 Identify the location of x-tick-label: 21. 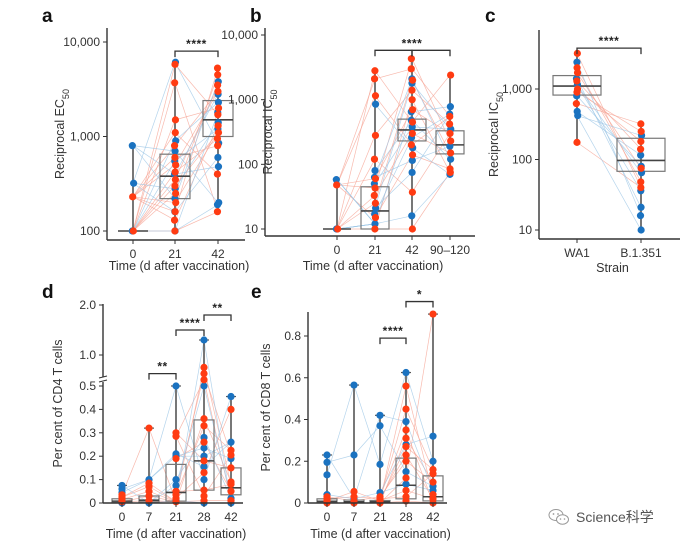
(380, 517).